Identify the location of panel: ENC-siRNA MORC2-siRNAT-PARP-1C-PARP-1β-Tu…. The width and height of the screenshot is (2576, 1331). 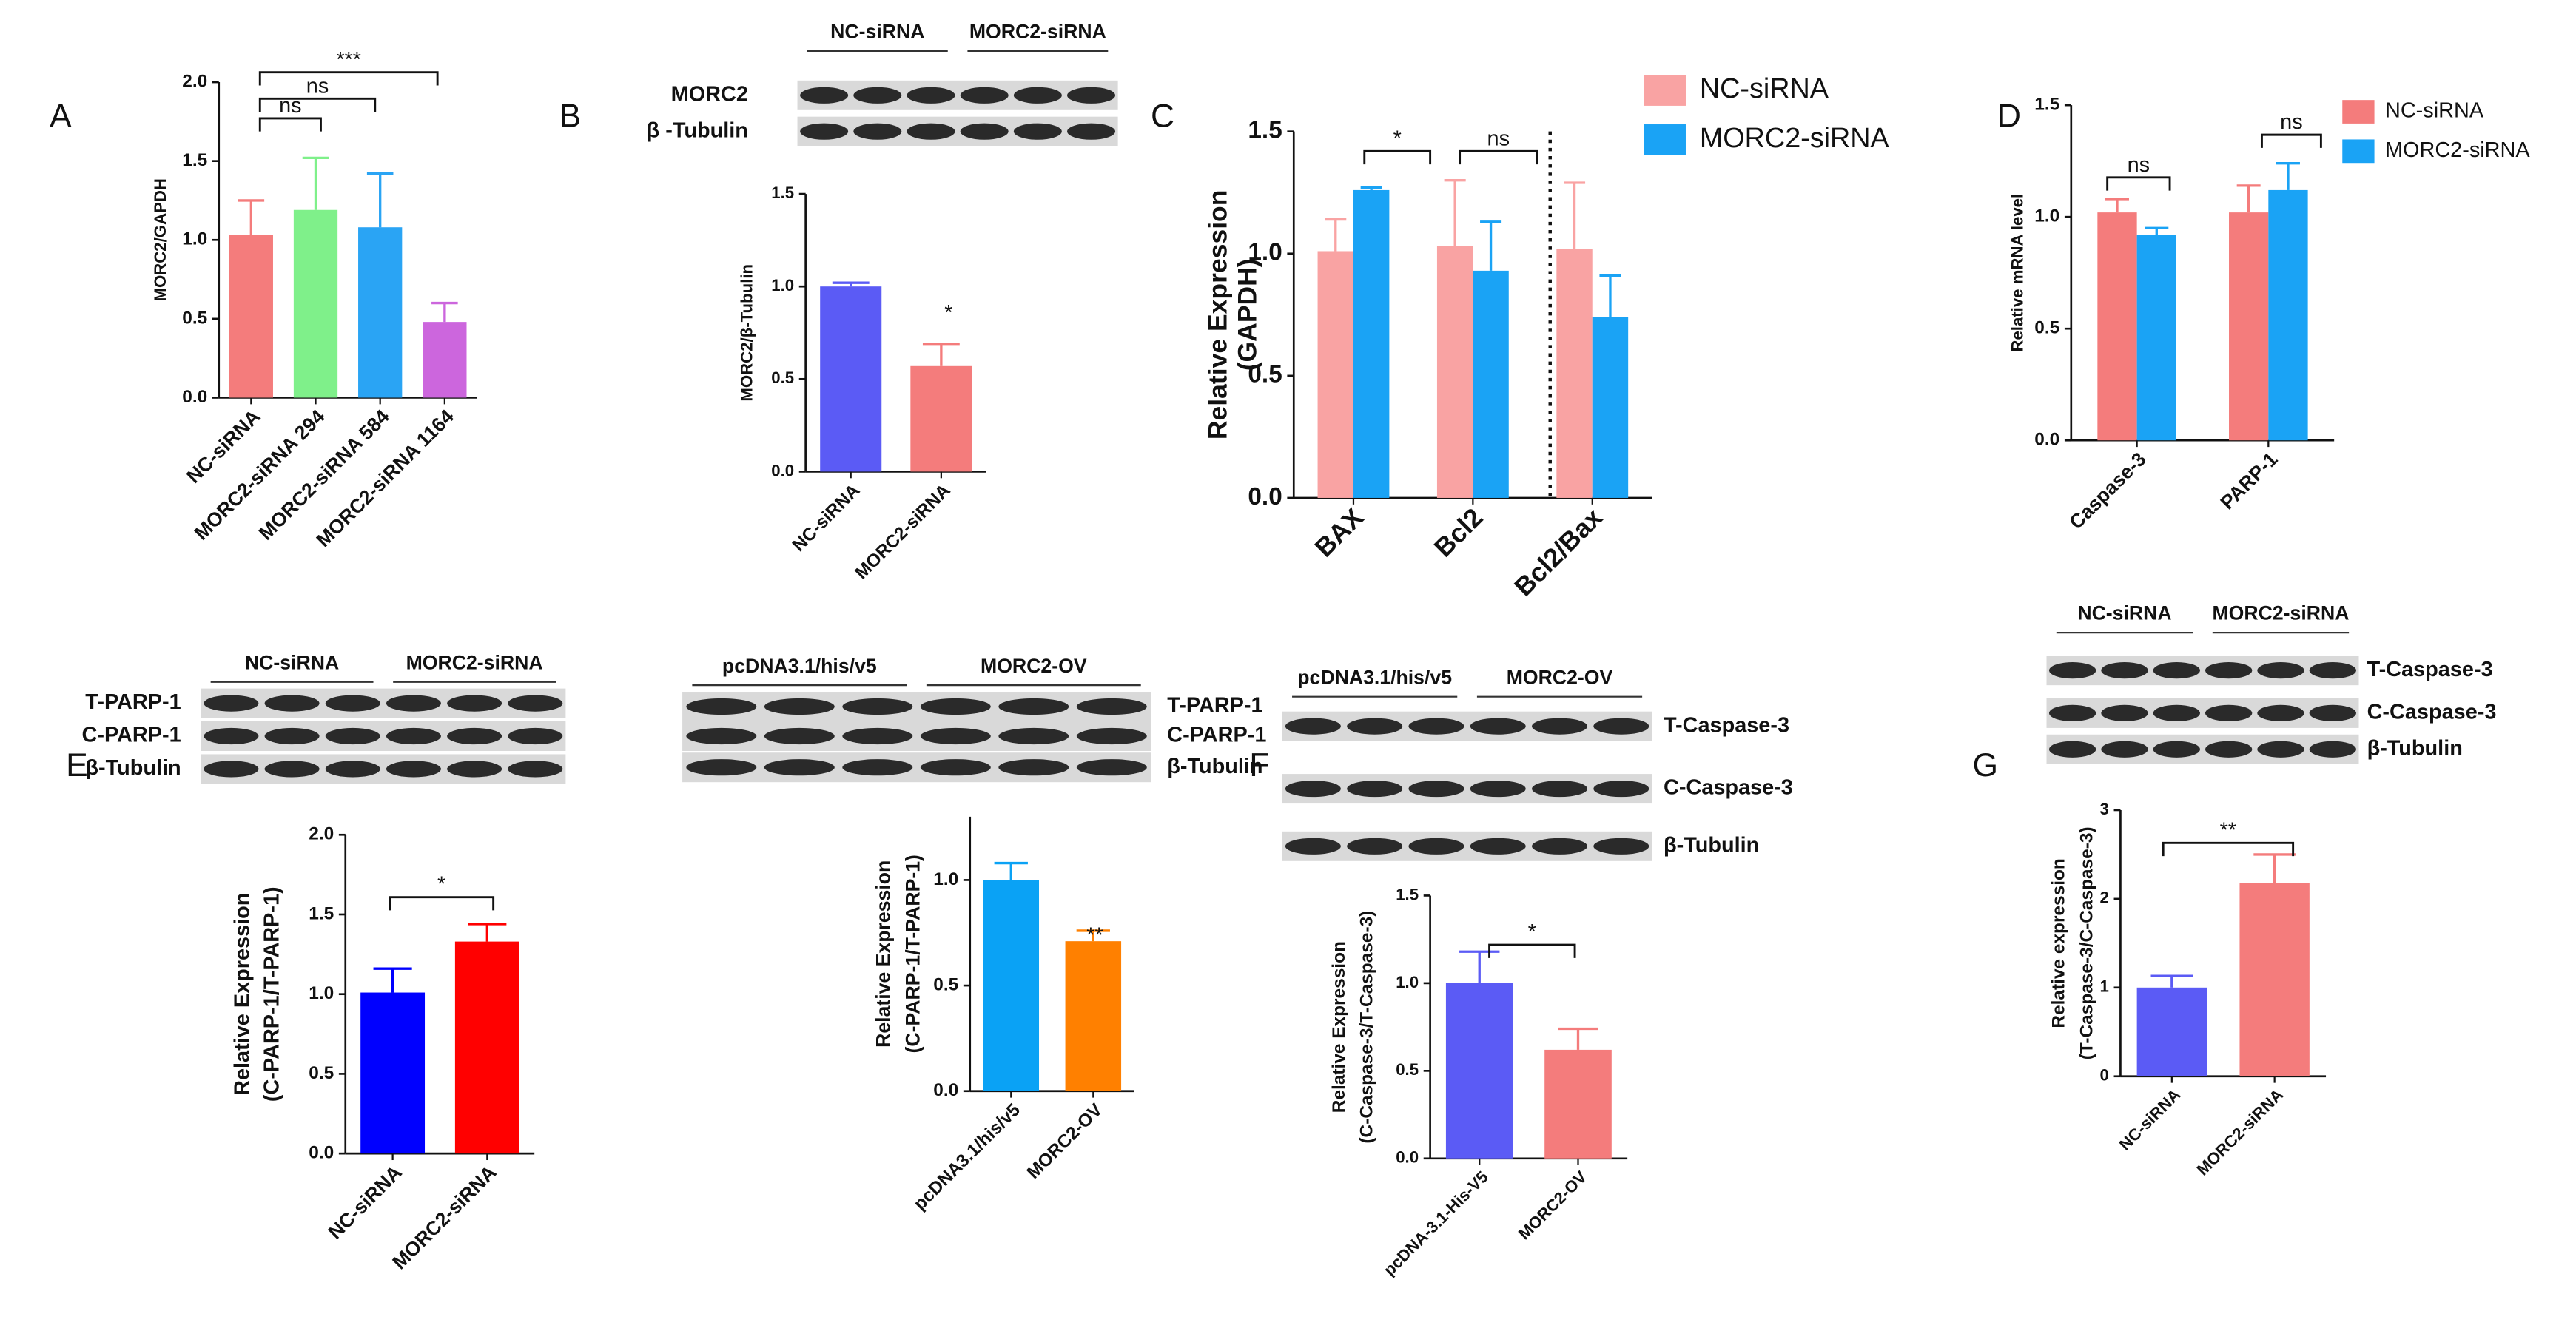
(316, 962).